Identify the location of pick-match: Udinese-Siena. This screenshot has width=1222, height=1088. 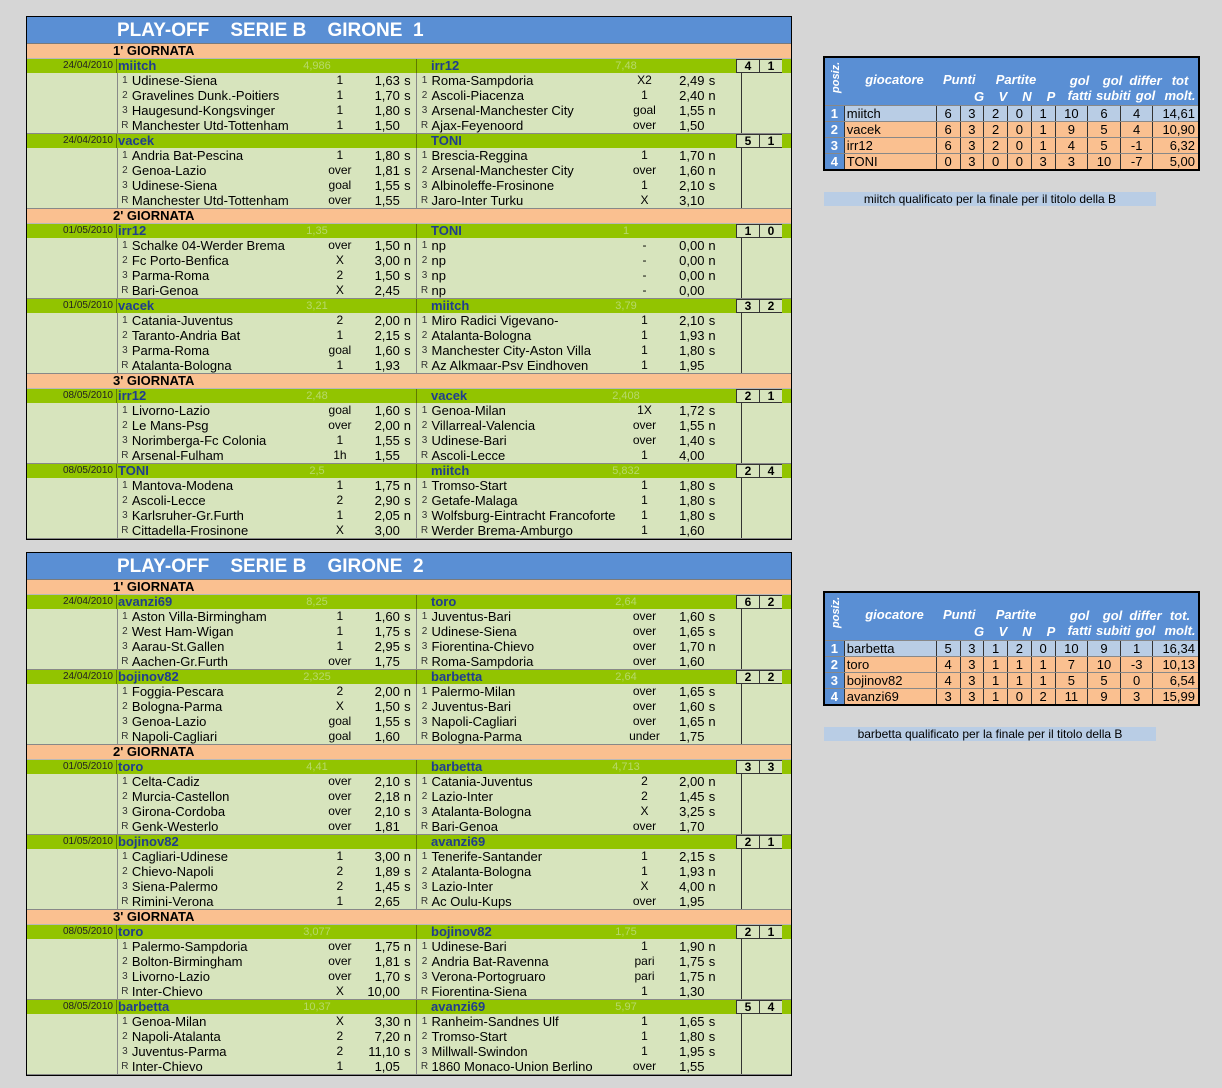
(474, 631).